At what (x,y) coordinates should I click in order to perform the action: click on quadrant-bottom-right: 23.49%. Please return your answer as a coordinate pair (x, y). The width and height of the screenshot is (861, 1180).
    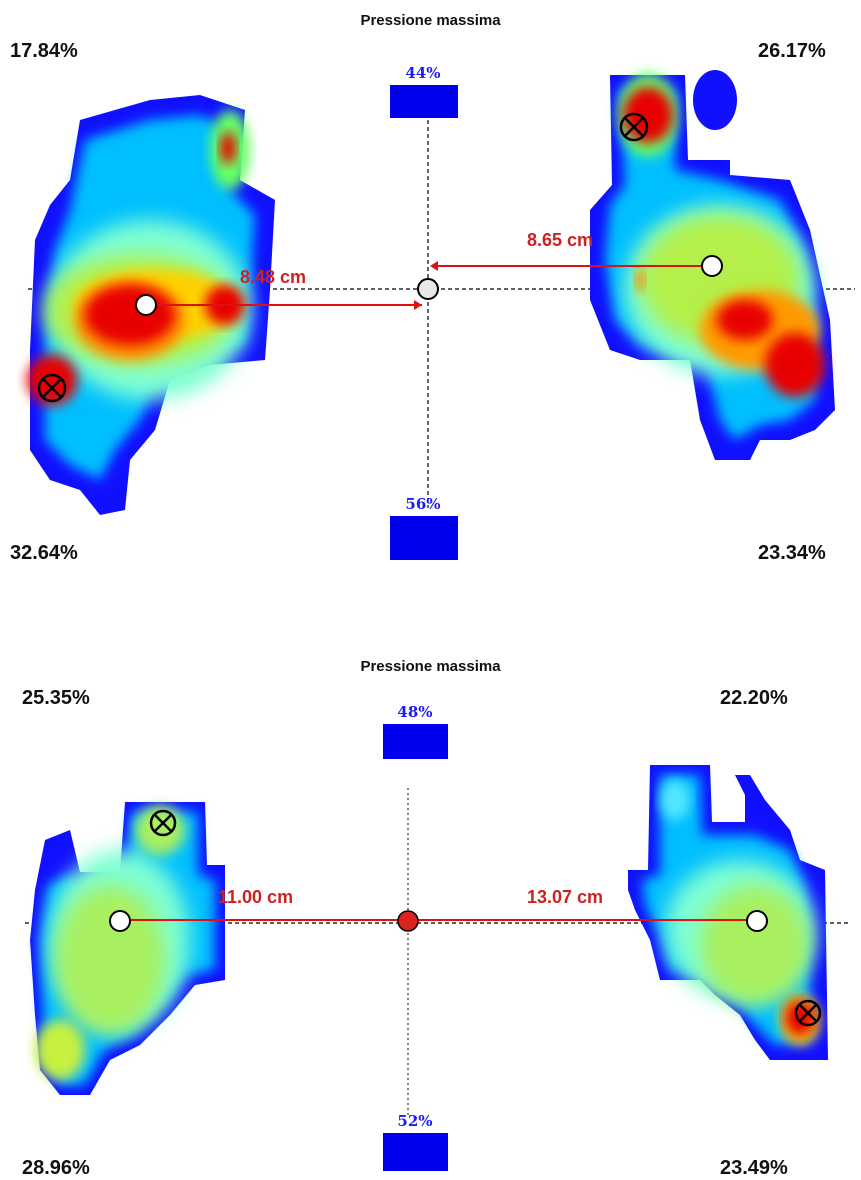
    Looking at the image, I should click on (754, 1168).